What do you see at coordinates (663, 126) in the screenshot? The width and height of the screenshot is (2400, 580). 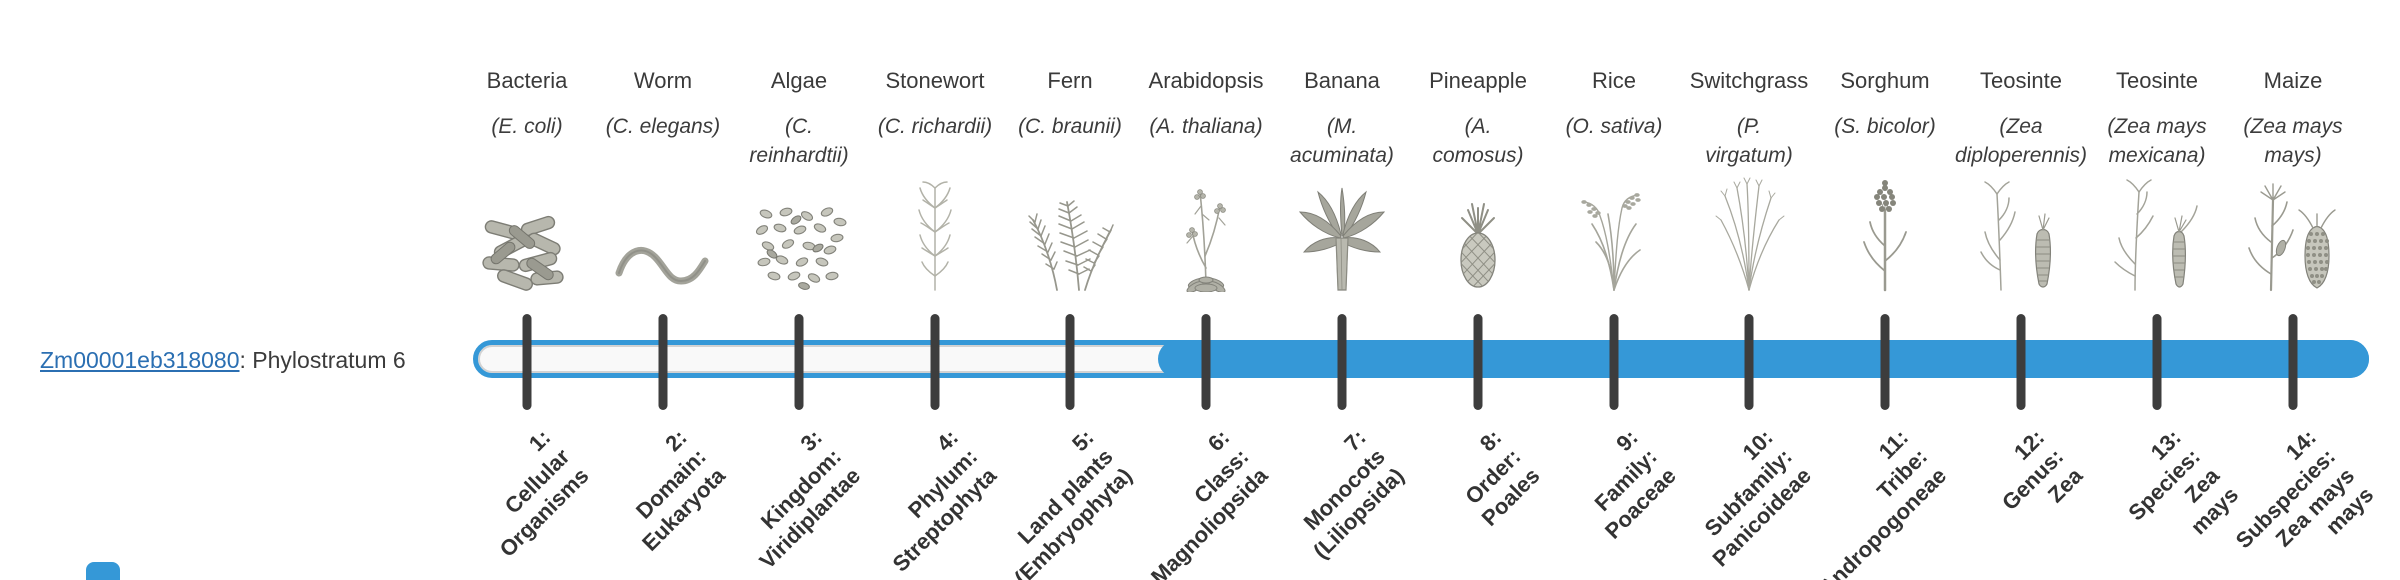 I see `organism-scientific-name: (C. elegans)` at bounding box center [663, 126].